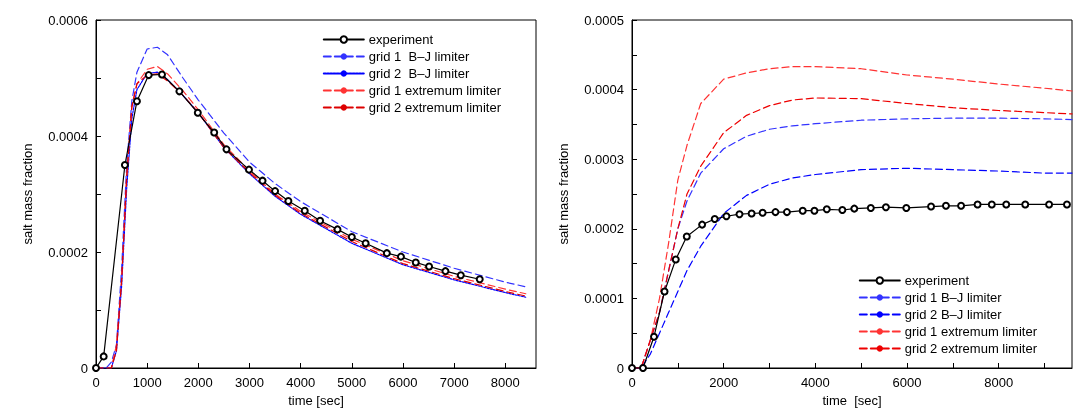  What do you see at coordinates (604, 20) in the screenshot?
I see `y-tick-label: 0.0005` at bounding box center [604, 20].